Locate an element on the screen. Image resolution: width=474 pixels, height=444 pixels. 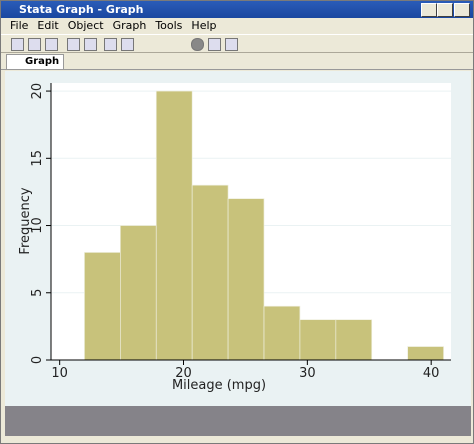
maximize is located at coordinates (445, 10).